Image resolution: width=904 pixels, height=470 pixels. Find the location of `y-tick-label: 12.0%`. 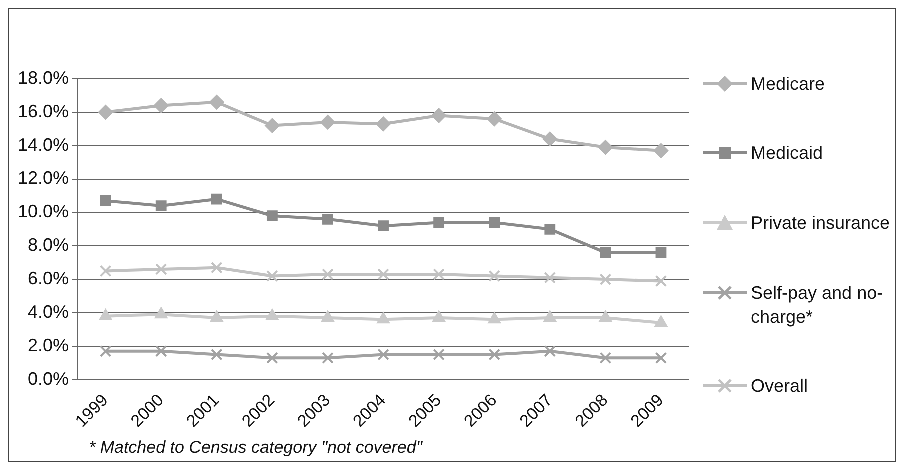

y-tick-label: 12.0% is located at coordinates (44, 178).